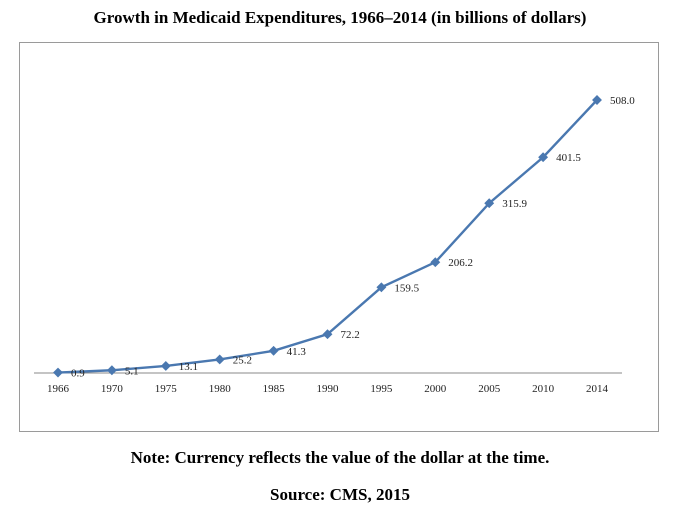 This screenshot has width=680, height=513. I want to click on x-tick-label: 2014, so click(597, 389).